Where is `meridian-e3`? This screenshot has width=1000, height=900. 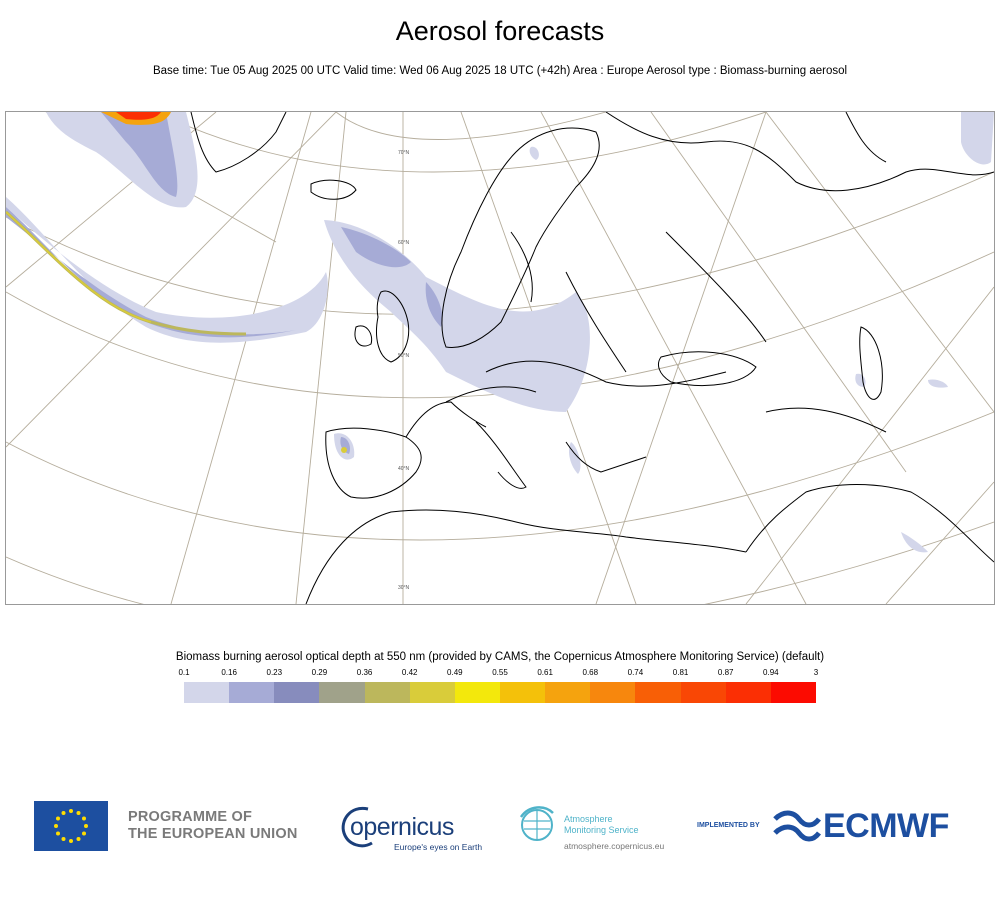
meridian-e3 is located at coordinates (778, 292).